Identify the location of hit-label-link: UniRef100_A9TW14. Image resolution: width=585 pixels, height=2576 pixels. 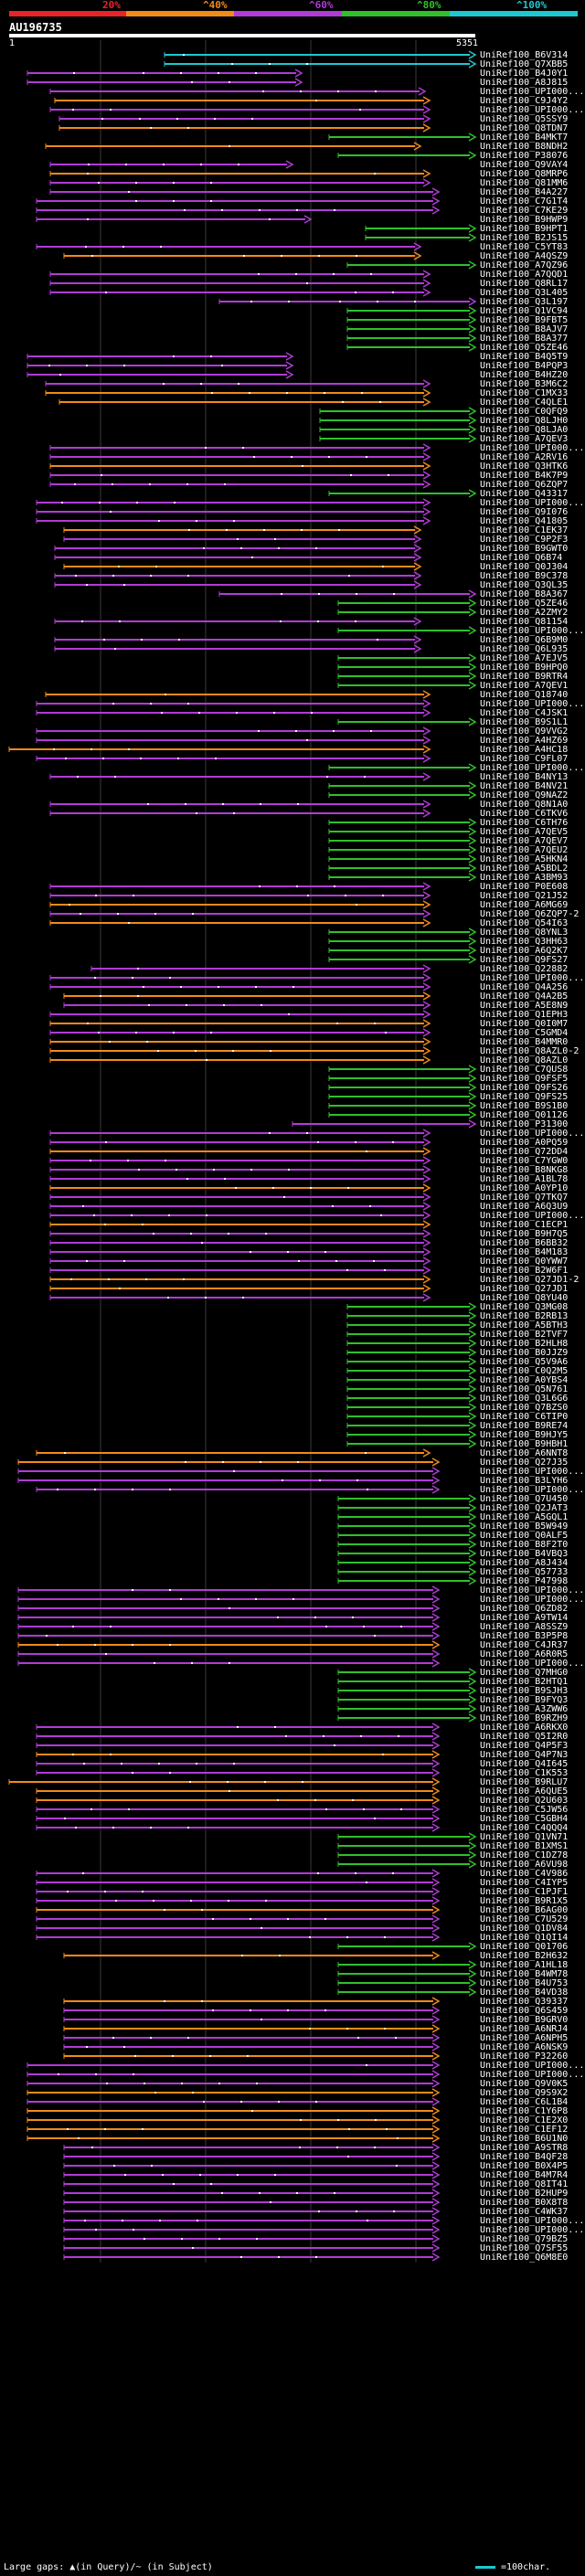
(524, 1618).